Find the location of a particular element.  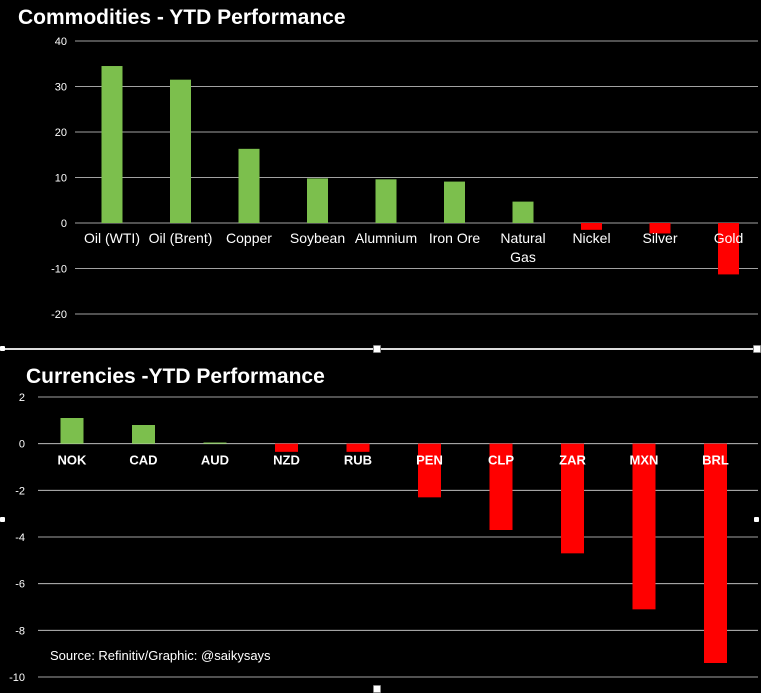

resize-handle-mid-right is located at coordinates (756, 519).